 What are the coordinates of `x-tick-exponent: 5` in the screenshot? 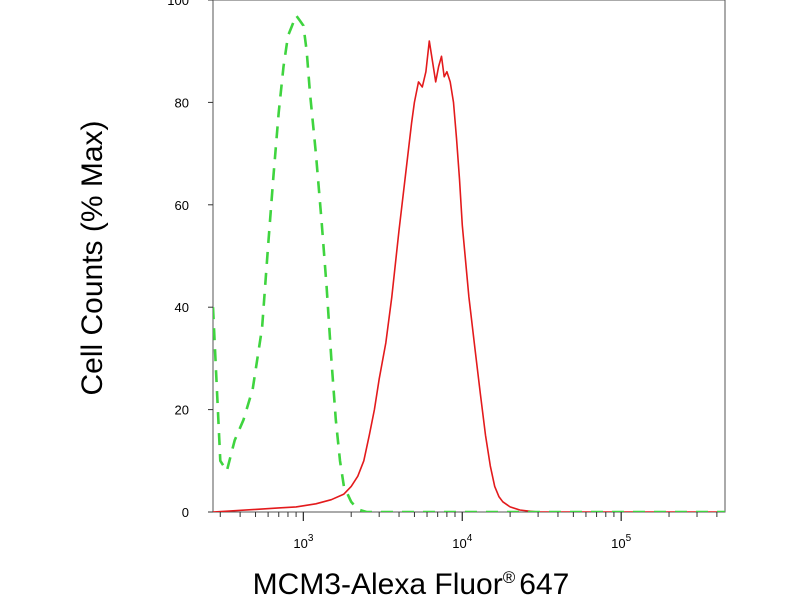 It's located at (629, 538).